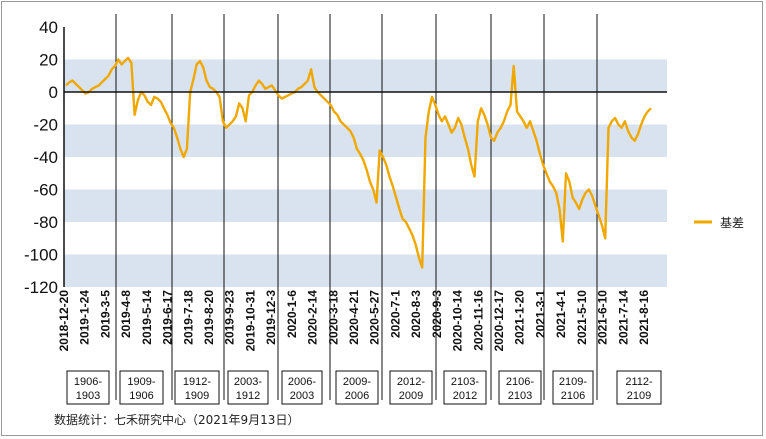  Describe the element at coordinates (248, 396) in the screenshot. I see `contract-box-line2: 1912` at that location.